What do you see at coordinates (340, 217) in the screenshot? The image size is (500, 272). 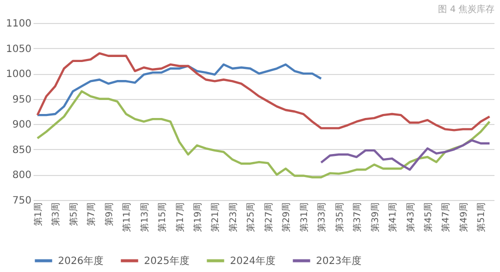 I see `x-tick-label: 第35周` at bounding box center [340, 217].